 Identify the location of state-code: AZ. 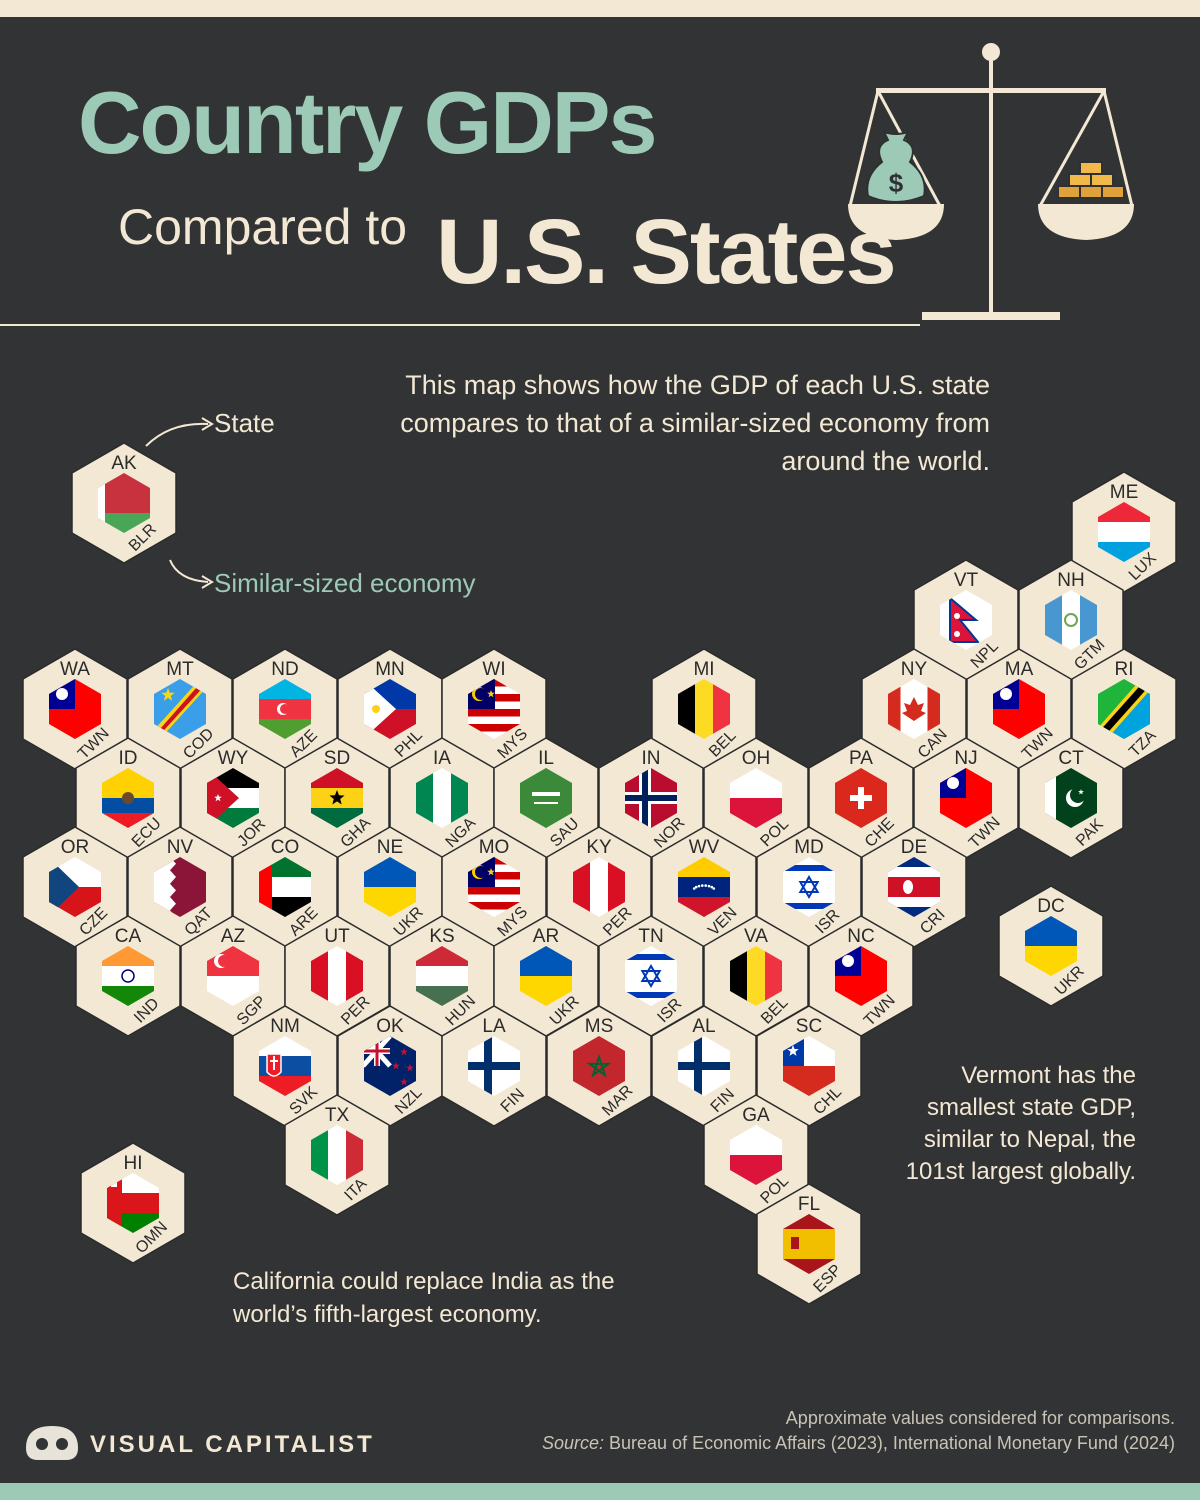
(233, 936).